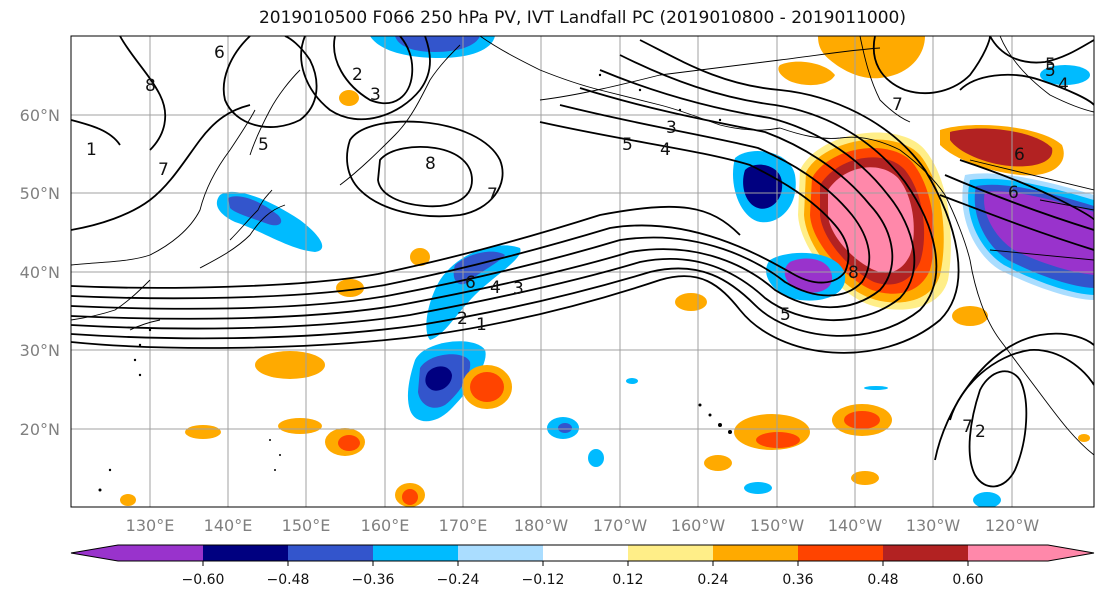 This screenshot has width=1105, height=601. I want to click on colorbar-tick-label: 0.60, so click(967, 580).